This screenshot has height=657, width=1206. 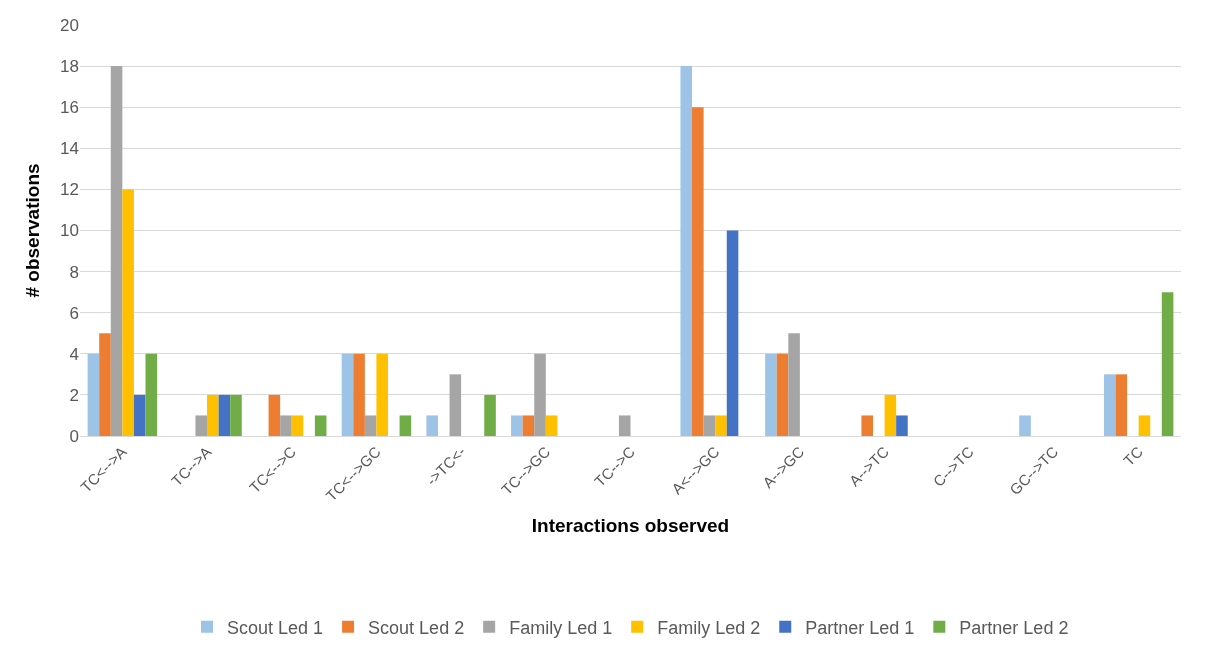 I want to click on y-tick-label: 14, so click(x=69, y=149).